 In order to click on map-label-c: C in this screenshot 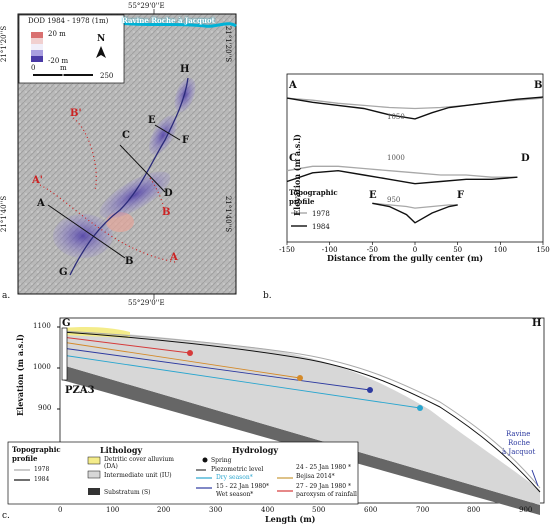, I will do `click(126, 135)`.